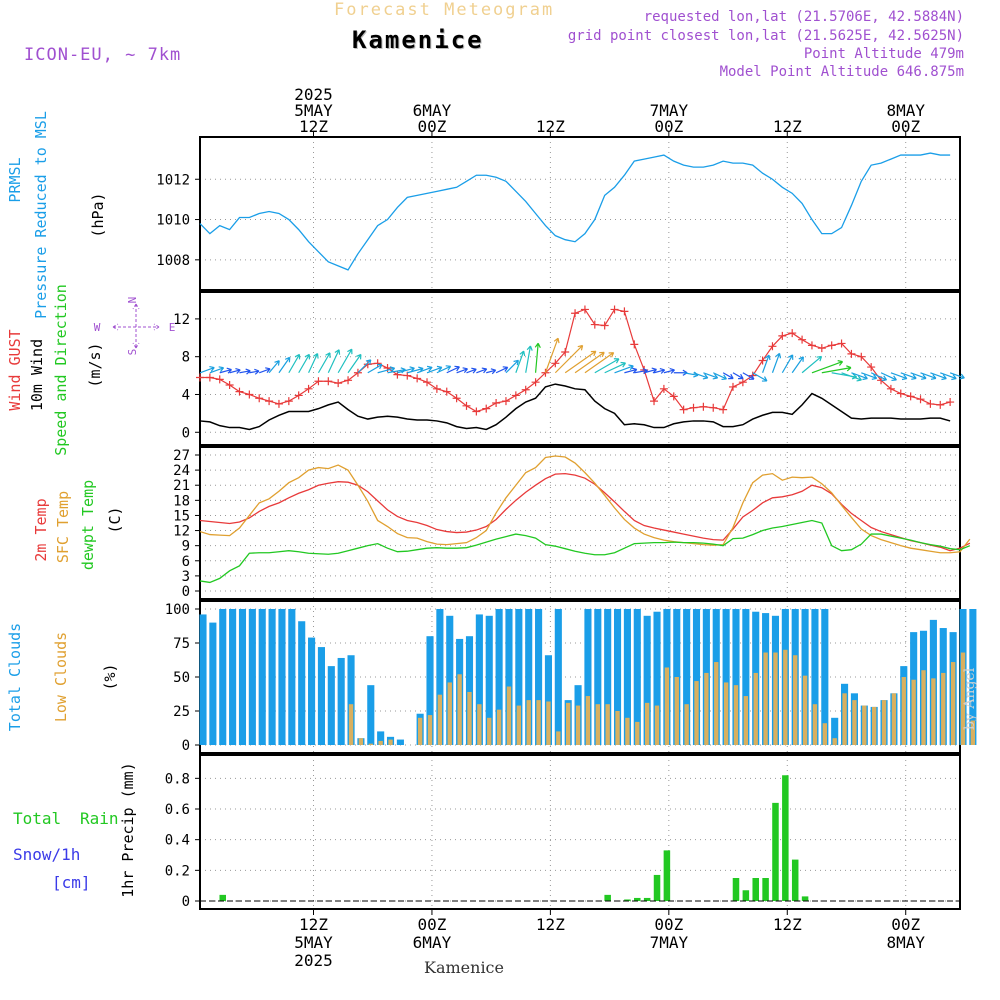 This screenshot has width=1000, height=1000. I want to click on model-label: ICON-EU, ~ 7km, so click(103, 55).